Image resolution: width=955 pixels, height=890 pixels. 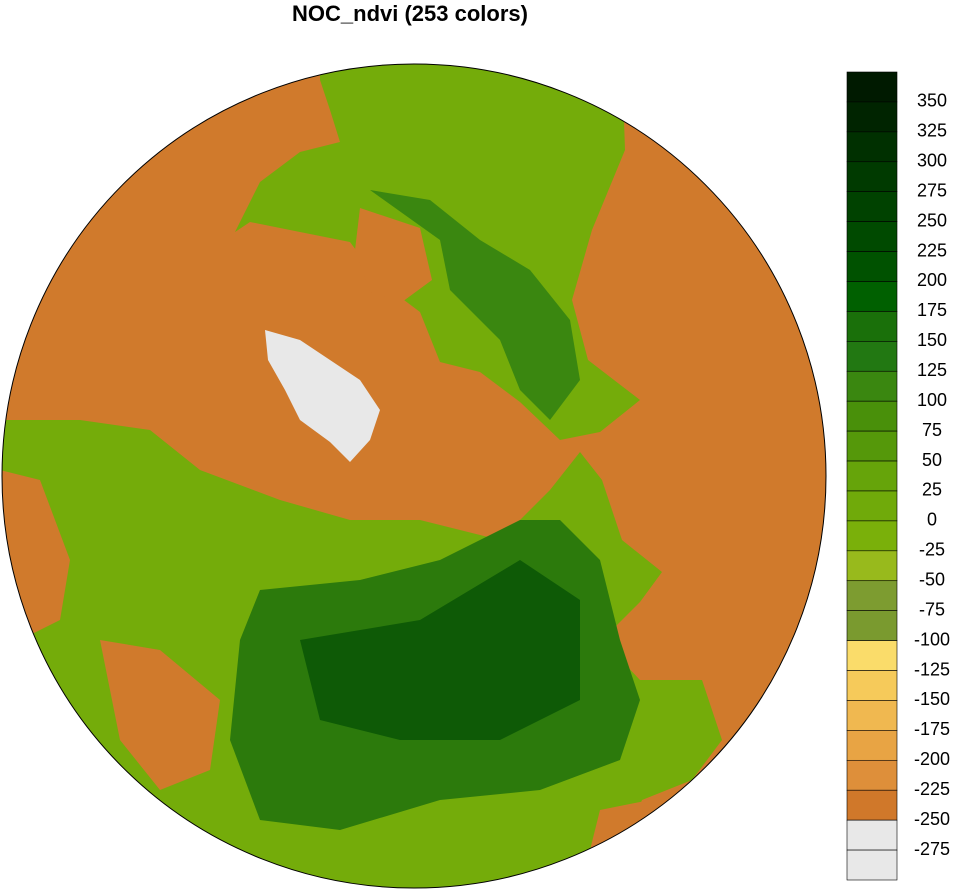 I want to click on colorbar-label: -25, so click(x=932, y=550).